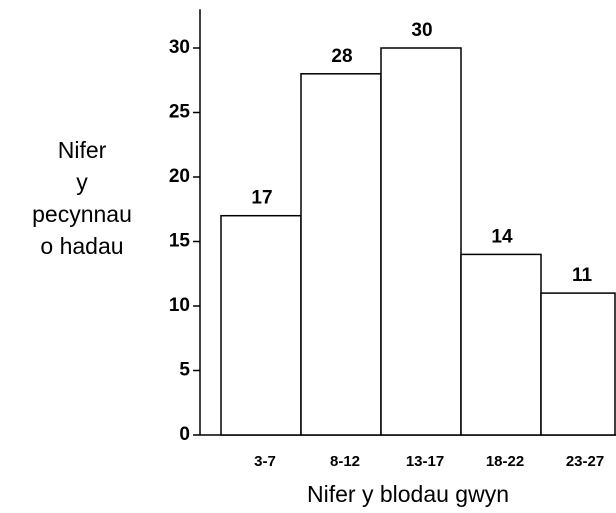  Describe the element at coordinates (425, 461) in the screenshot. I see `x-tick-label: 13-17` at that location.